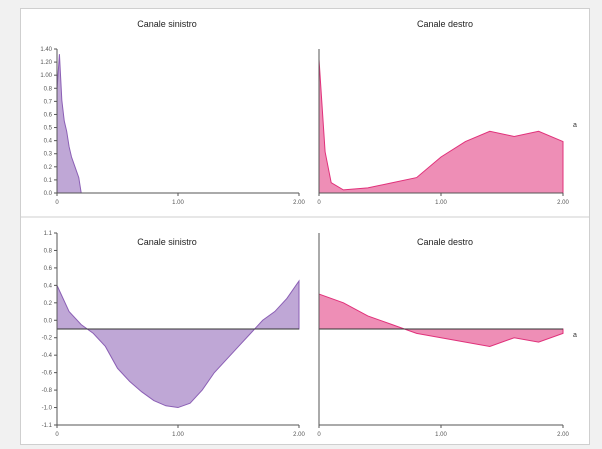 The image size is (602, 449). What do you see at coordinates (48, 89) in the screenshot?
I see `panel-1-y-tick-label: 0.8` at bounding box center [48, 89].